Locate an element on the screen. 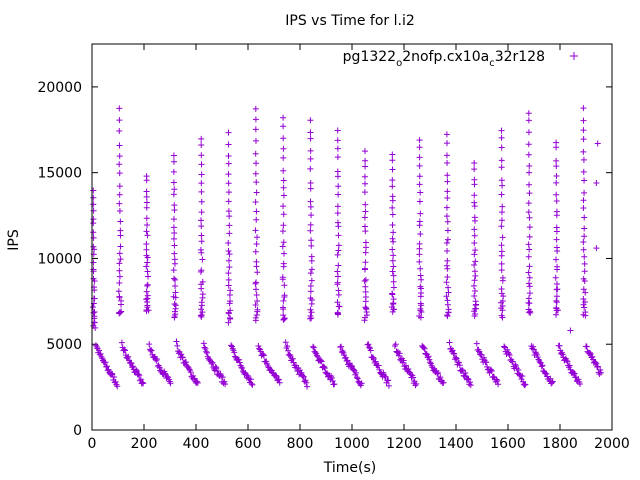 This screenshot has width=640, height=480. y-tick-label: 10000 is located at coordinates (59, 259).